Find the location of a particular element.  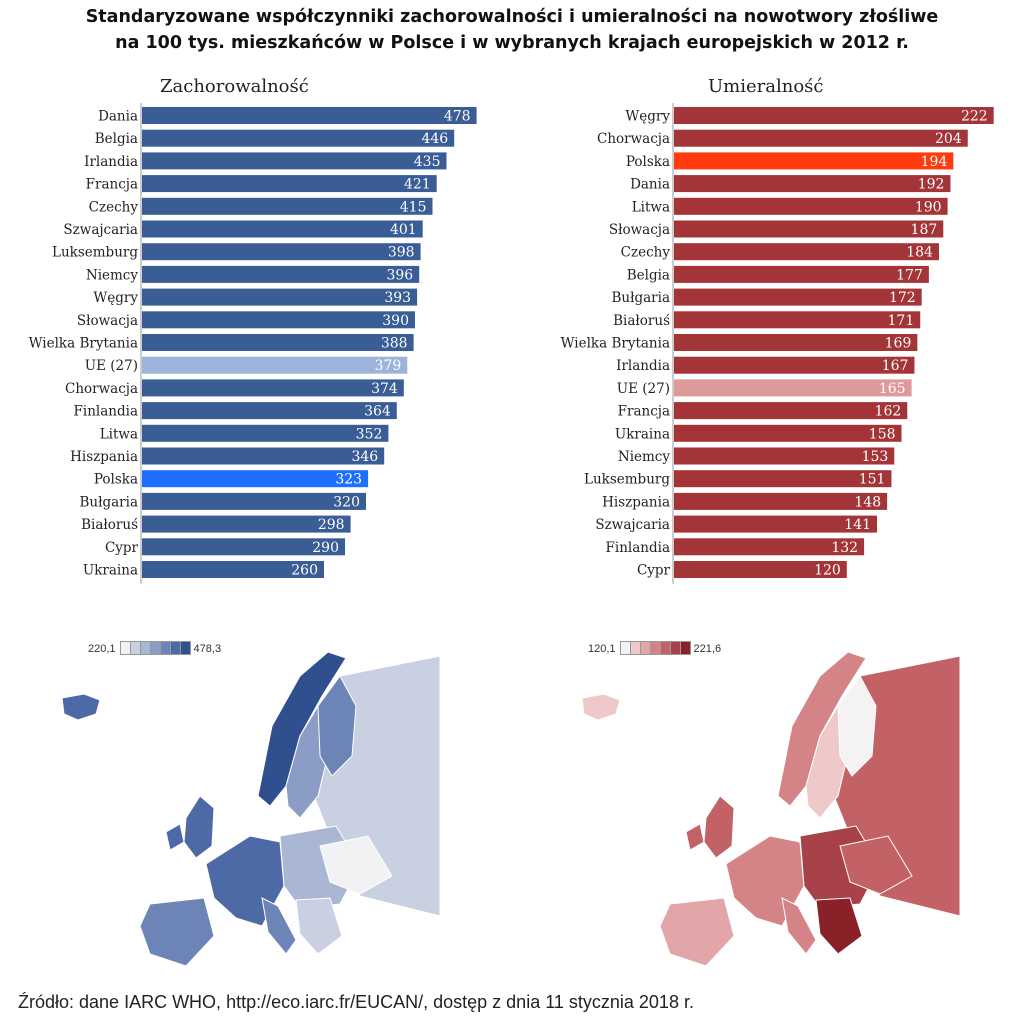

data-label: 260 is located at coordinates (304, 571).